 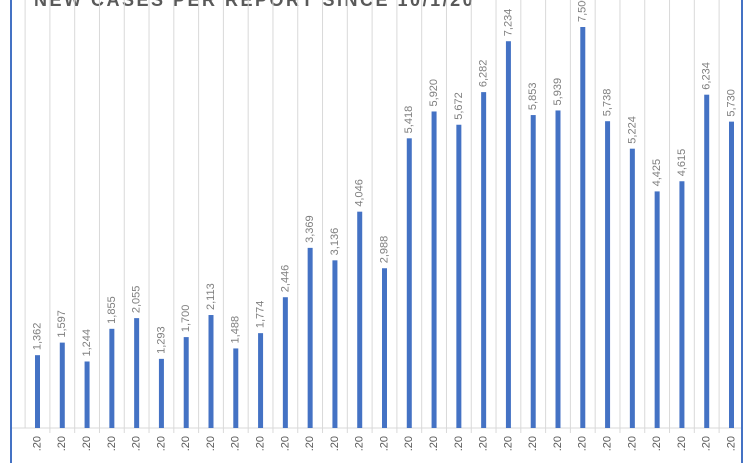 I want to click on value-label: 5,853, so click(x=533, y=97).